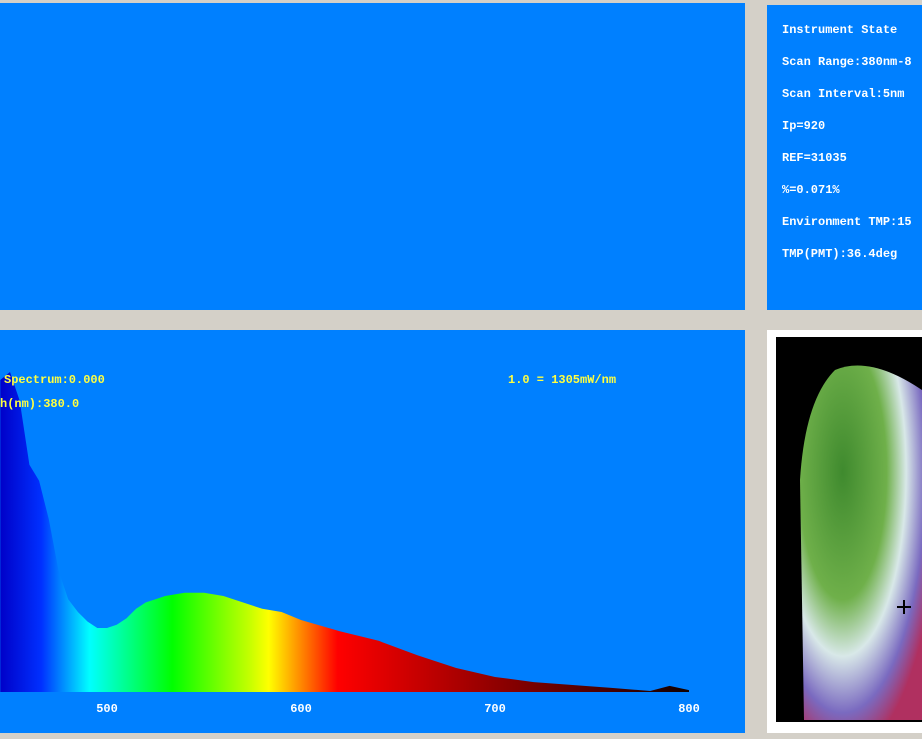  Describe the element at coordinates (495, 709) in the screenshot. I see `x-tick-label: 700` at that location.